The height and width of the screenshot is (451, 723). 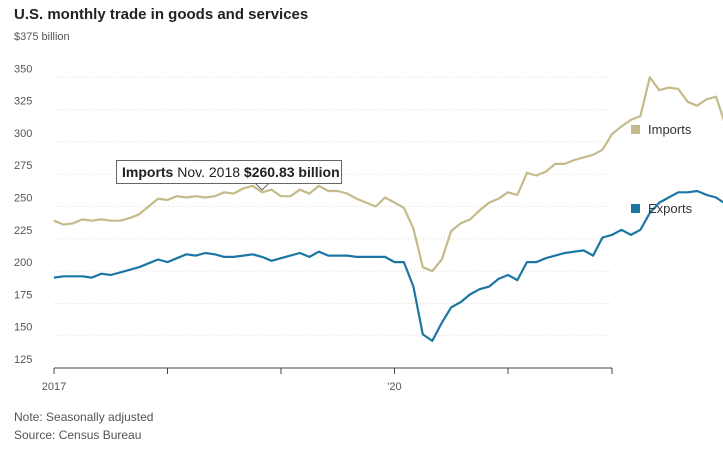 I want to click on y-tick-label: $375 billion, so click(x=42, y=37).